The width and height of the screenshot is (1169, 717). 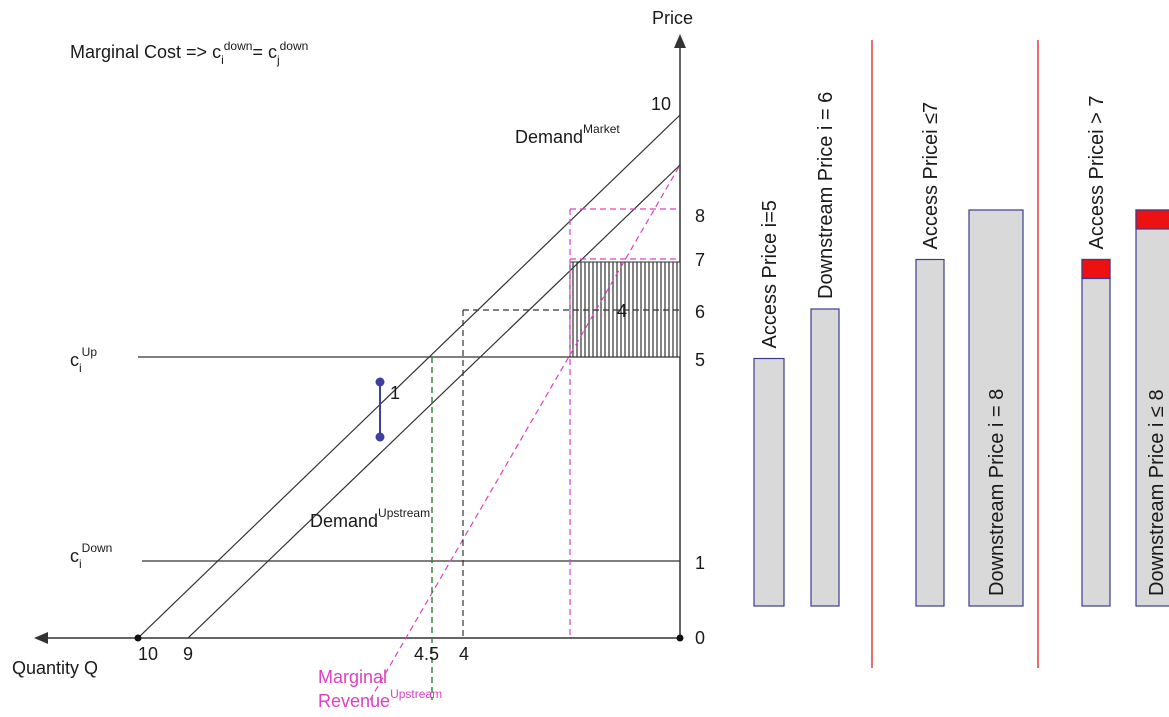 I want to click on quantity-axis-arrow, so click(x=41, y=638).